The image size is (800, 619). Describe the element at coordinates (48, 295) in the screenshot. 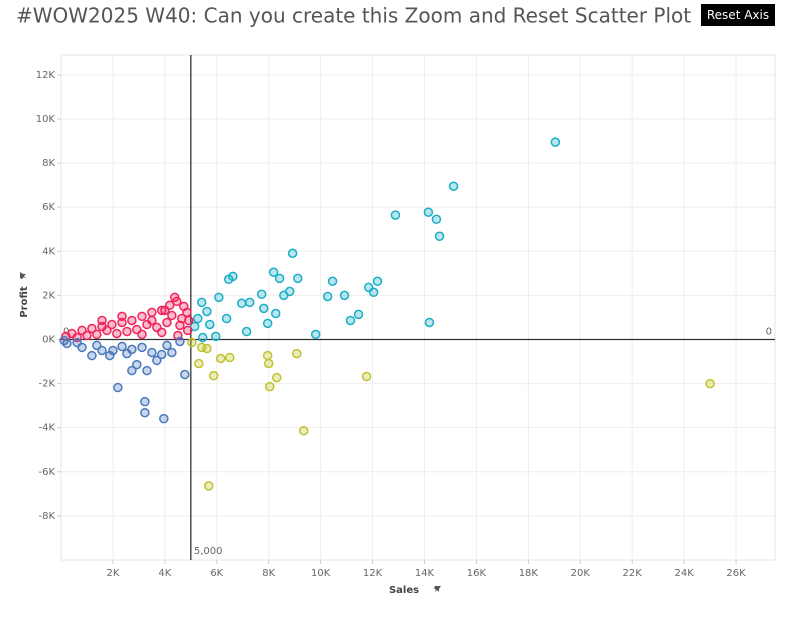

I see `y-tick-label: 2K` at that location.